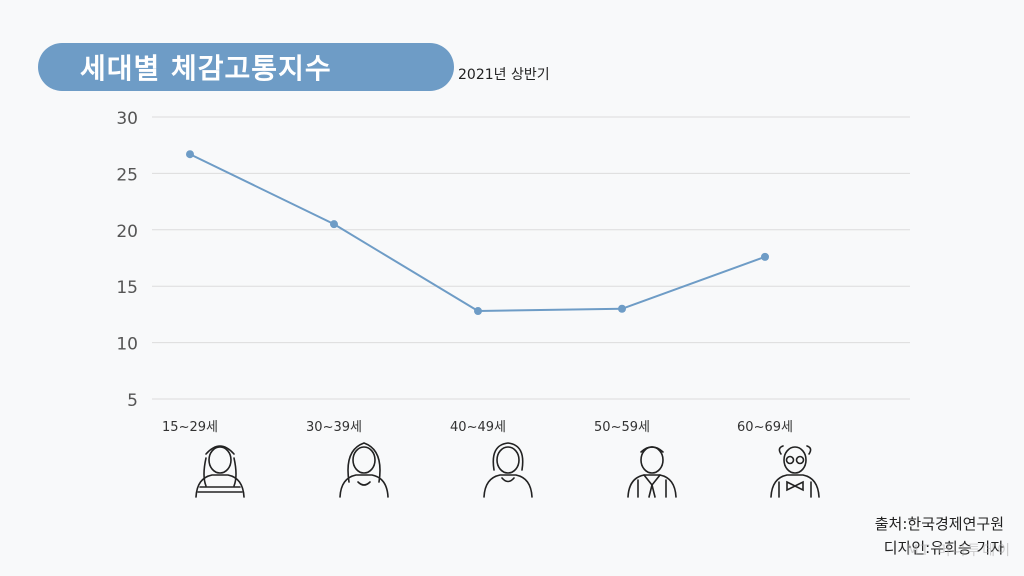 This screenshot has width=1024, height=576. I want to click on x-tick-label: 15~29세, so click(190, 427).